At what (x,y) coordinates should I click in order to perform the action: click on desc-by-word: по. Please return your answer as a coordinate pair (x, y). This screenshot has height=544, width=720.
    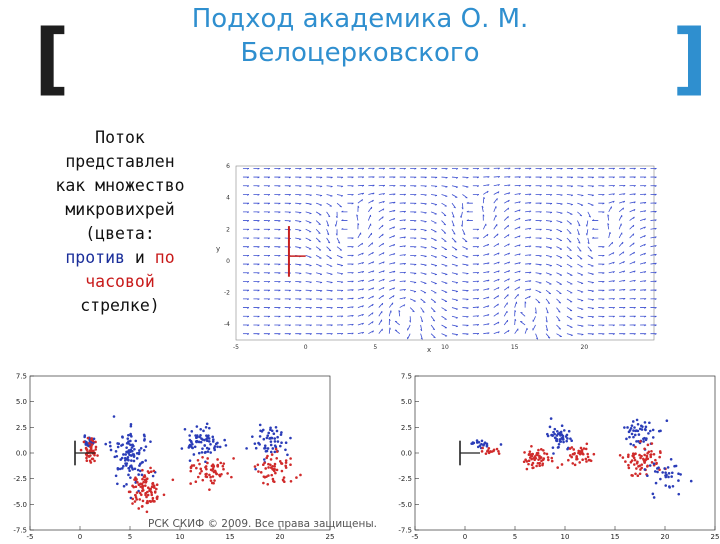
    Looking at the image, I should click on (165, 257).